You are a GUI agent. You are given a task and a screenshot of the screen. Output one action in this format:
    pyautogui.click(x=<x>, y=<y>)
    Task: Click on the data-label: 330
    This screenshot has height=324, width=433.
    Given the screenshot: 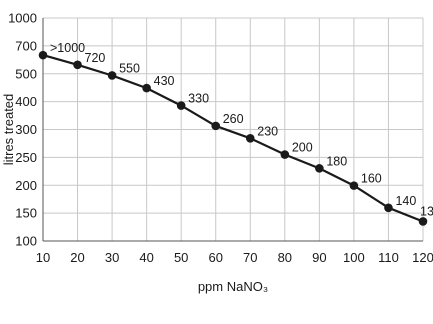 What is the action you would take?
    pyautogui.click(x=198, y=99)
    